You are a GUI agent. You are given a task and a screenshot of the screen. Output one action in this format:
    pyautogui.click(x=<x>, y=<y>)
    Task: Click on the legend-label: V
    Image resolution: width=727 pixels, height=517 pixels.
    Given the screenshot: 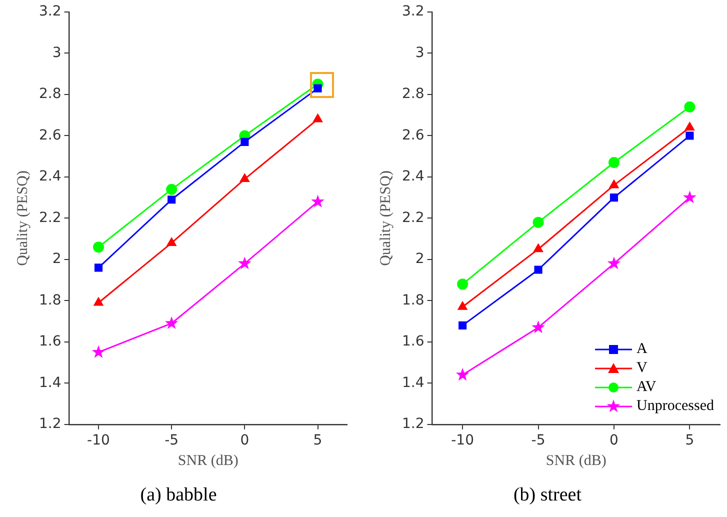 What is the action you would take?
    pyautogui.click(x=642, y=368)
    